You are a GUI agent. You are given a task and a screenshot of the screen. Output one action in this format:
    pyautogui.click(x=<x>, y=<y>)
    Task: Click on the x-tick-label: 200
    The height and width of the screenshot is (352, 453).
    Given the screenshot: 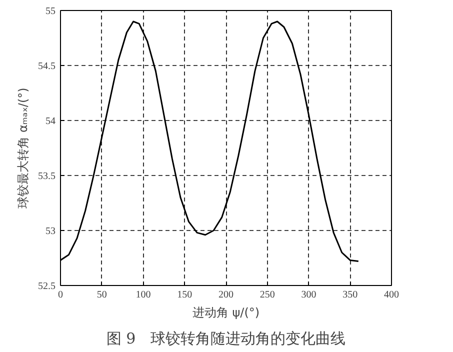 What is the action you would take?
    pyautogui.click(x=226, y=295)
    